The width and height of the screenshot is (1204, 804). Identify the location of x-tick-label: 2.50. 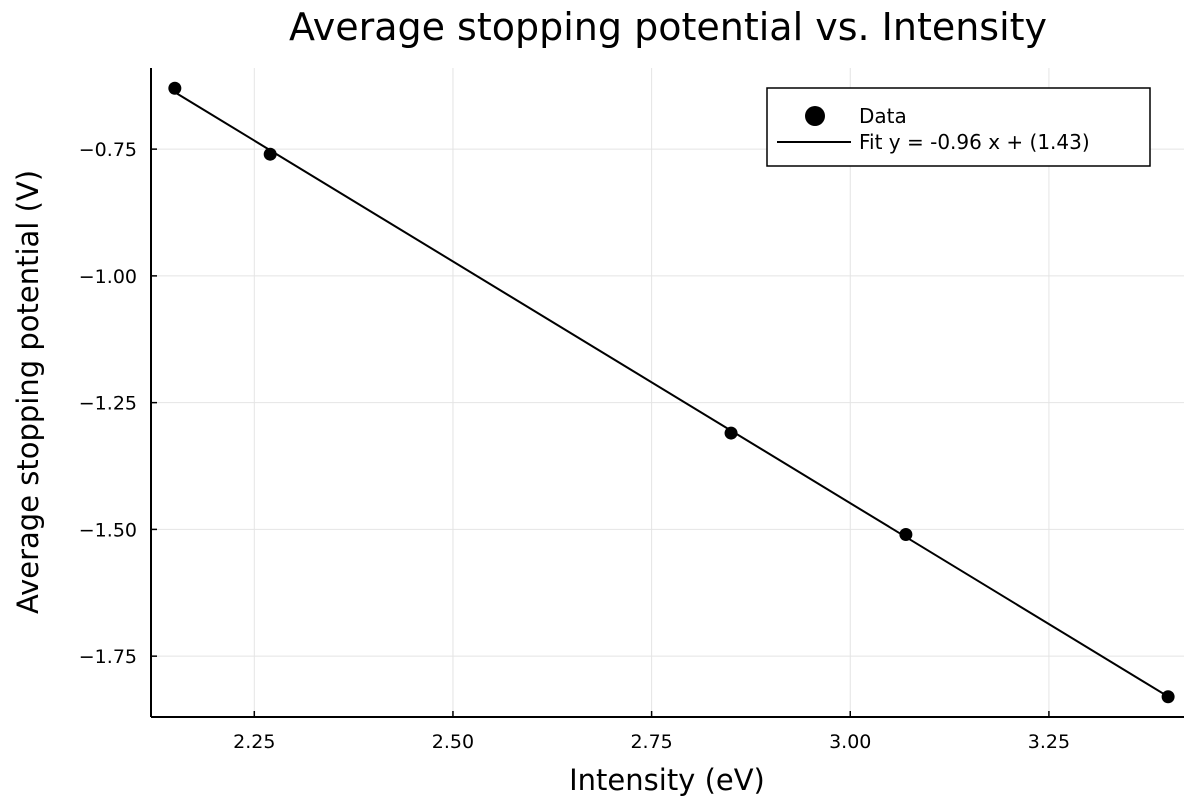
(453, 742).